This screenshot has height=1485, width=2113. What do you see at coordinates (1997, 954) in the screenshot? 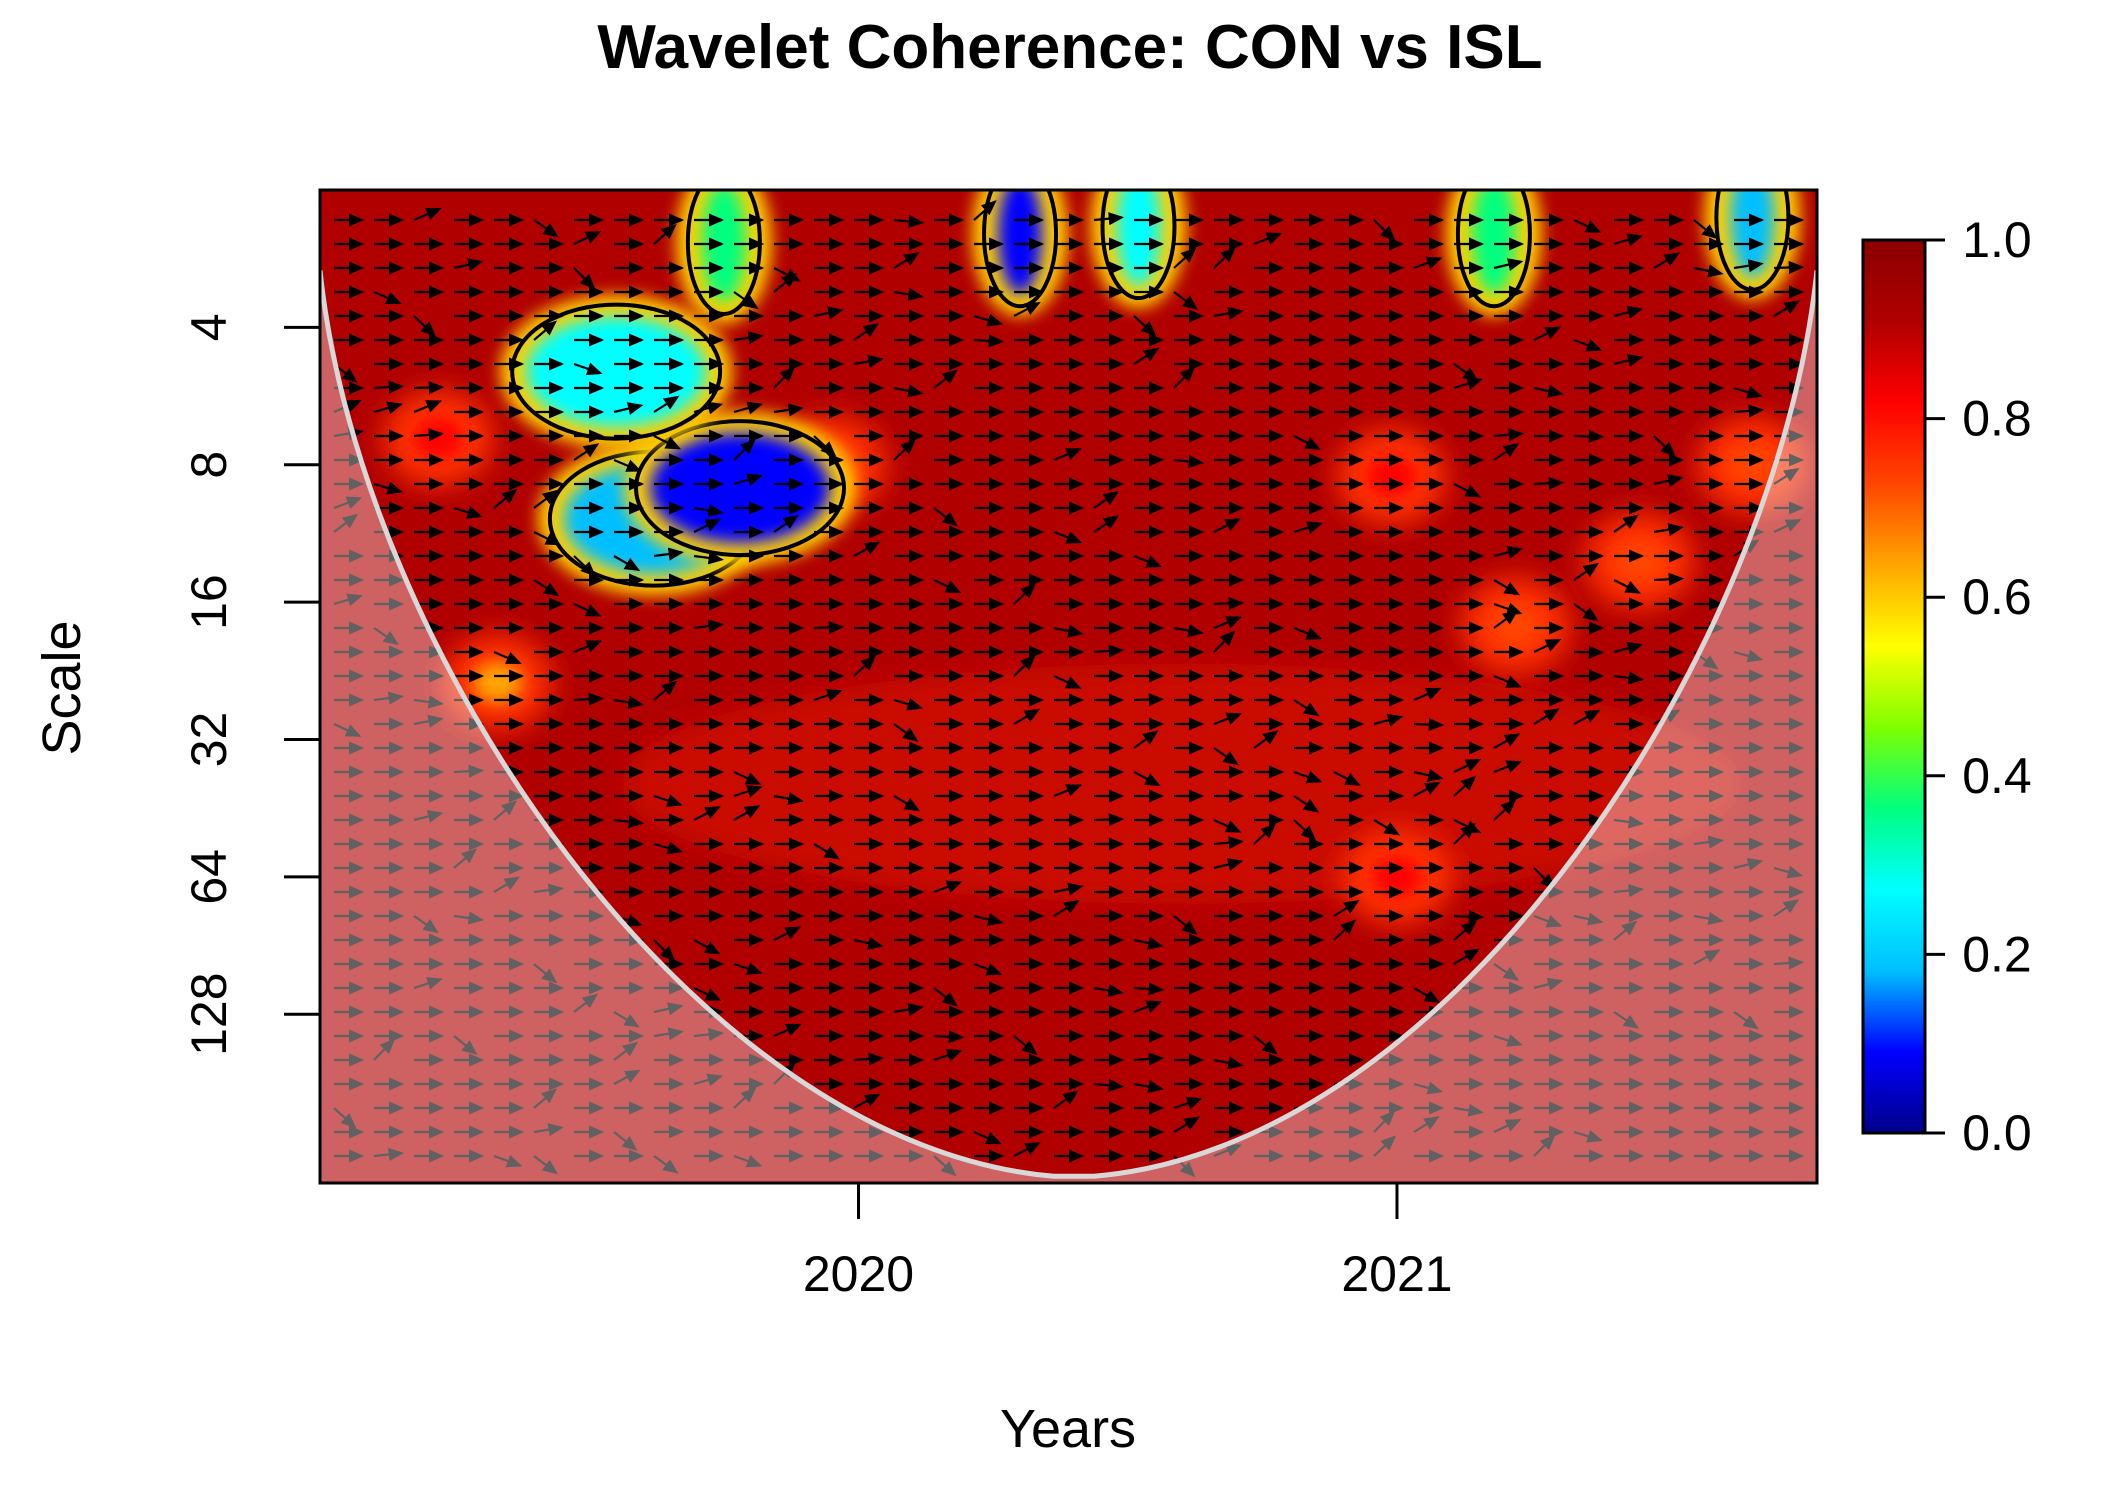
I see `colorbar-tick-label: 0.2` at bounding box center [1997, 954].